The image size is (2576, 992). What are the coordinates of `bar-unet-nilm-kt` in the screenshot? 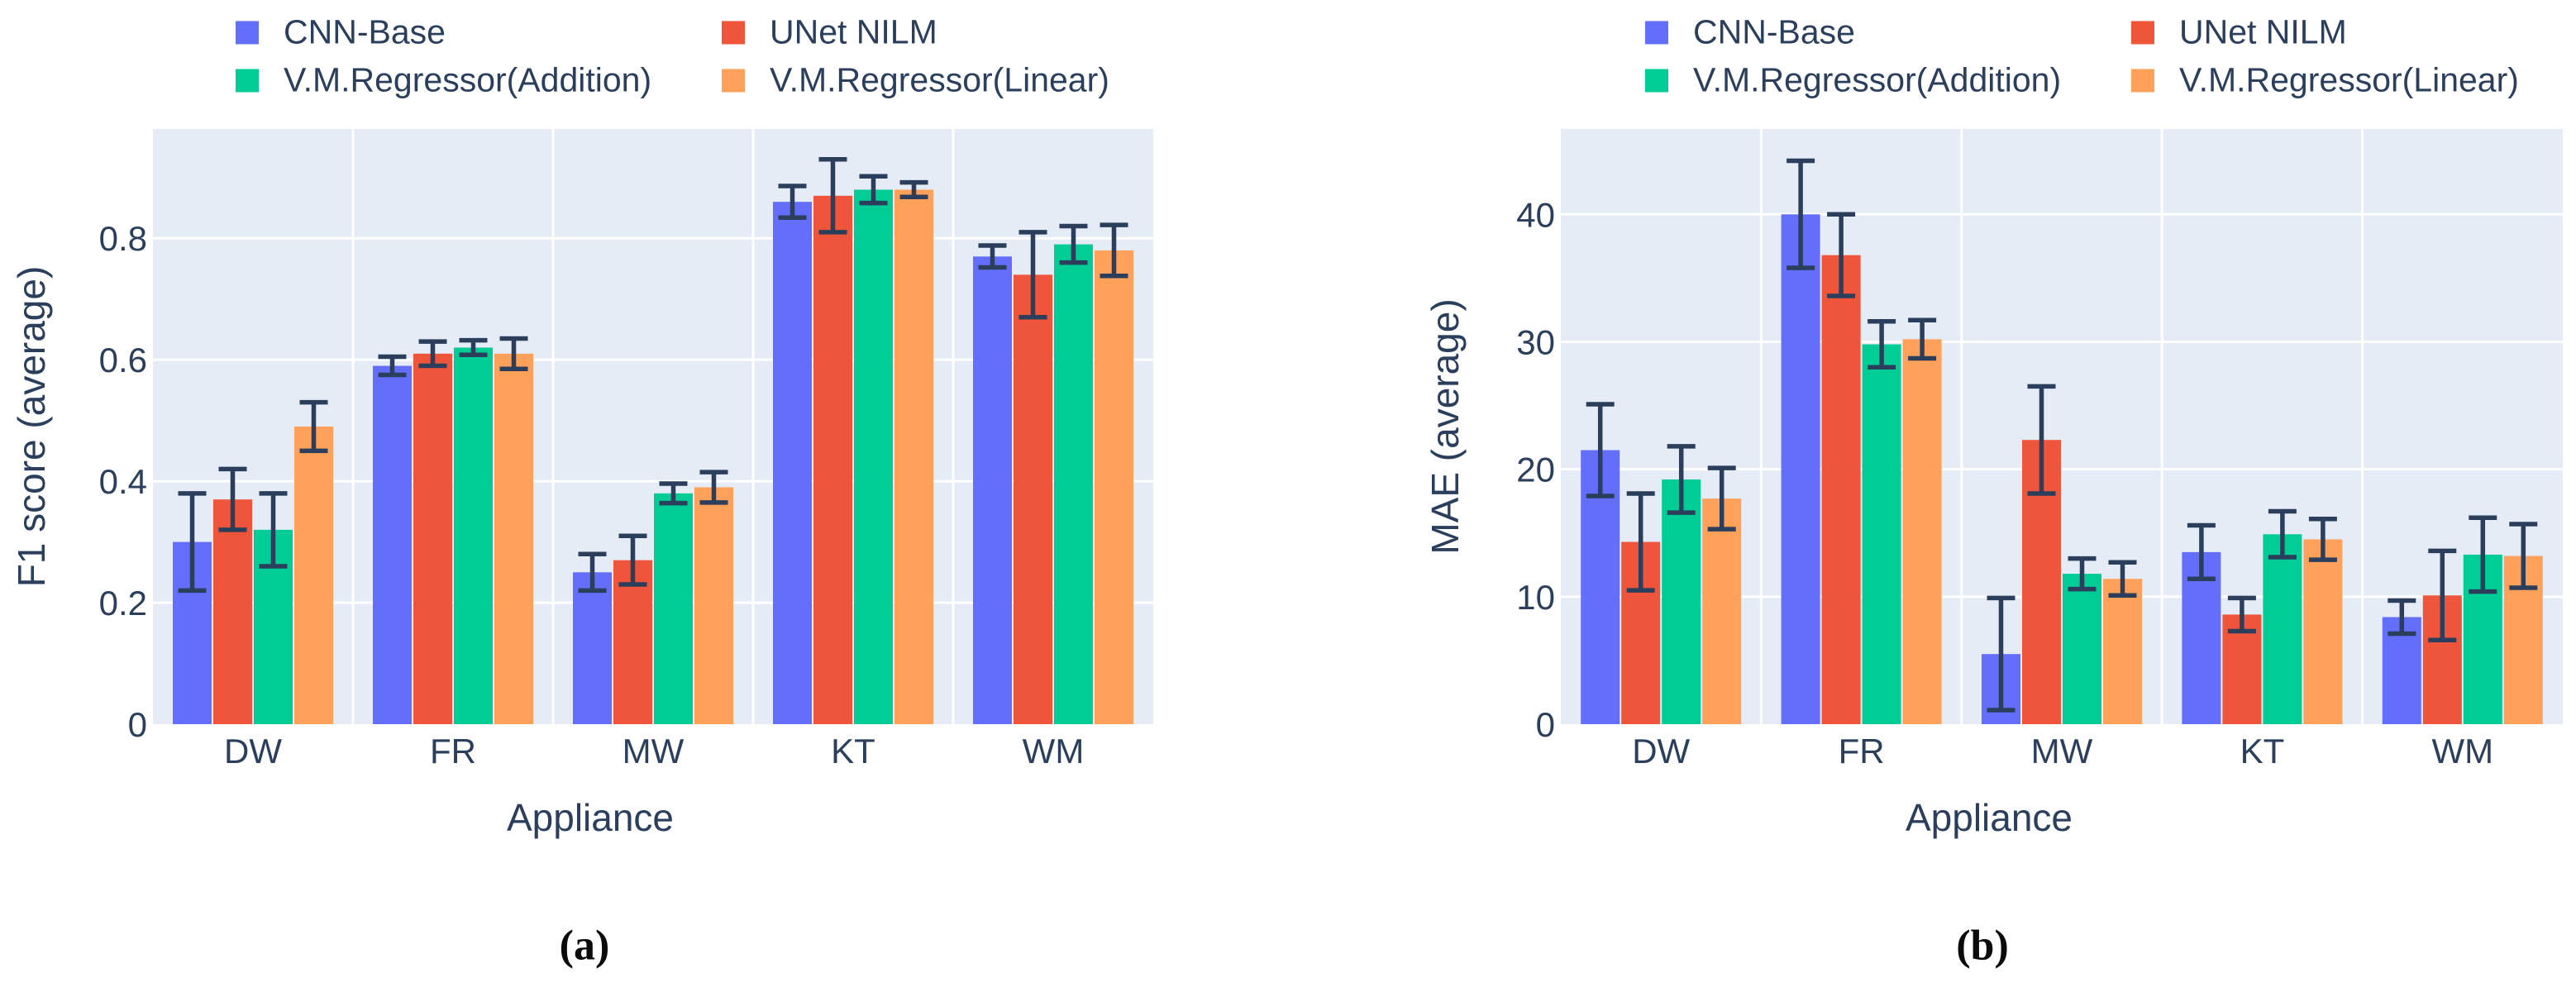 It's located at (832, 459).